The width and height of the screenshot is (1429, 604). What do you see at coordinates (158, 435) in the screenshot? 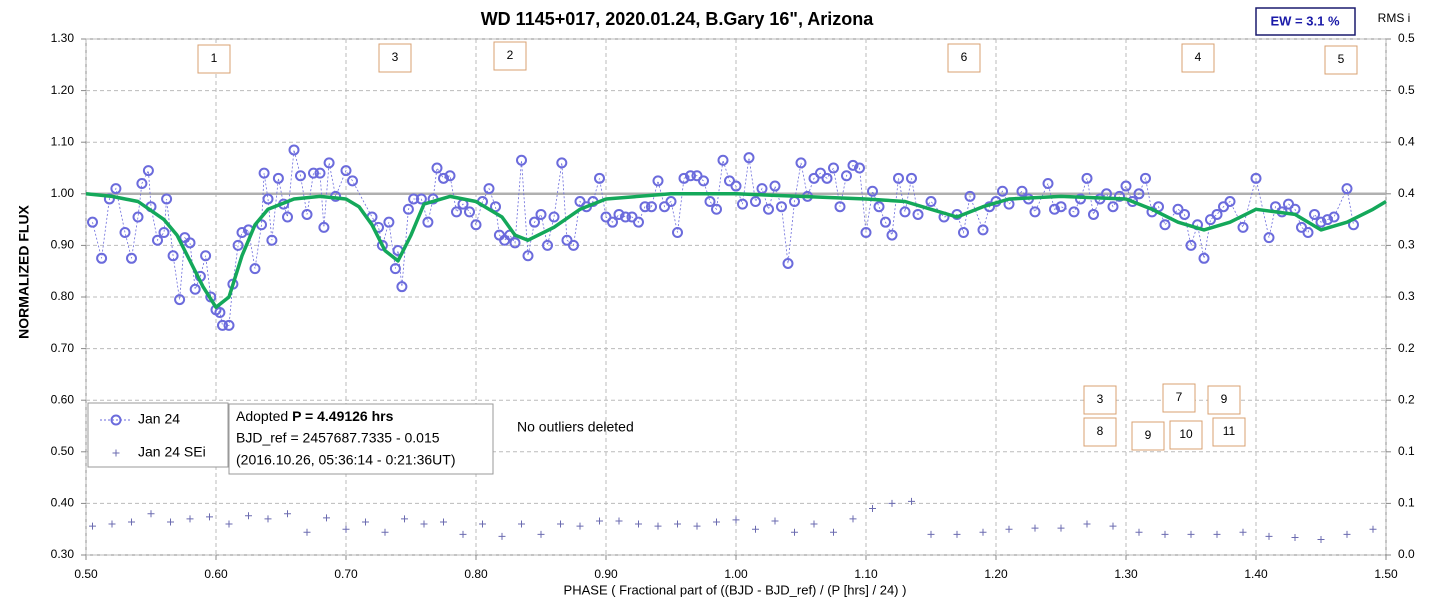
I see `legend` at bounding box center [158, 435].